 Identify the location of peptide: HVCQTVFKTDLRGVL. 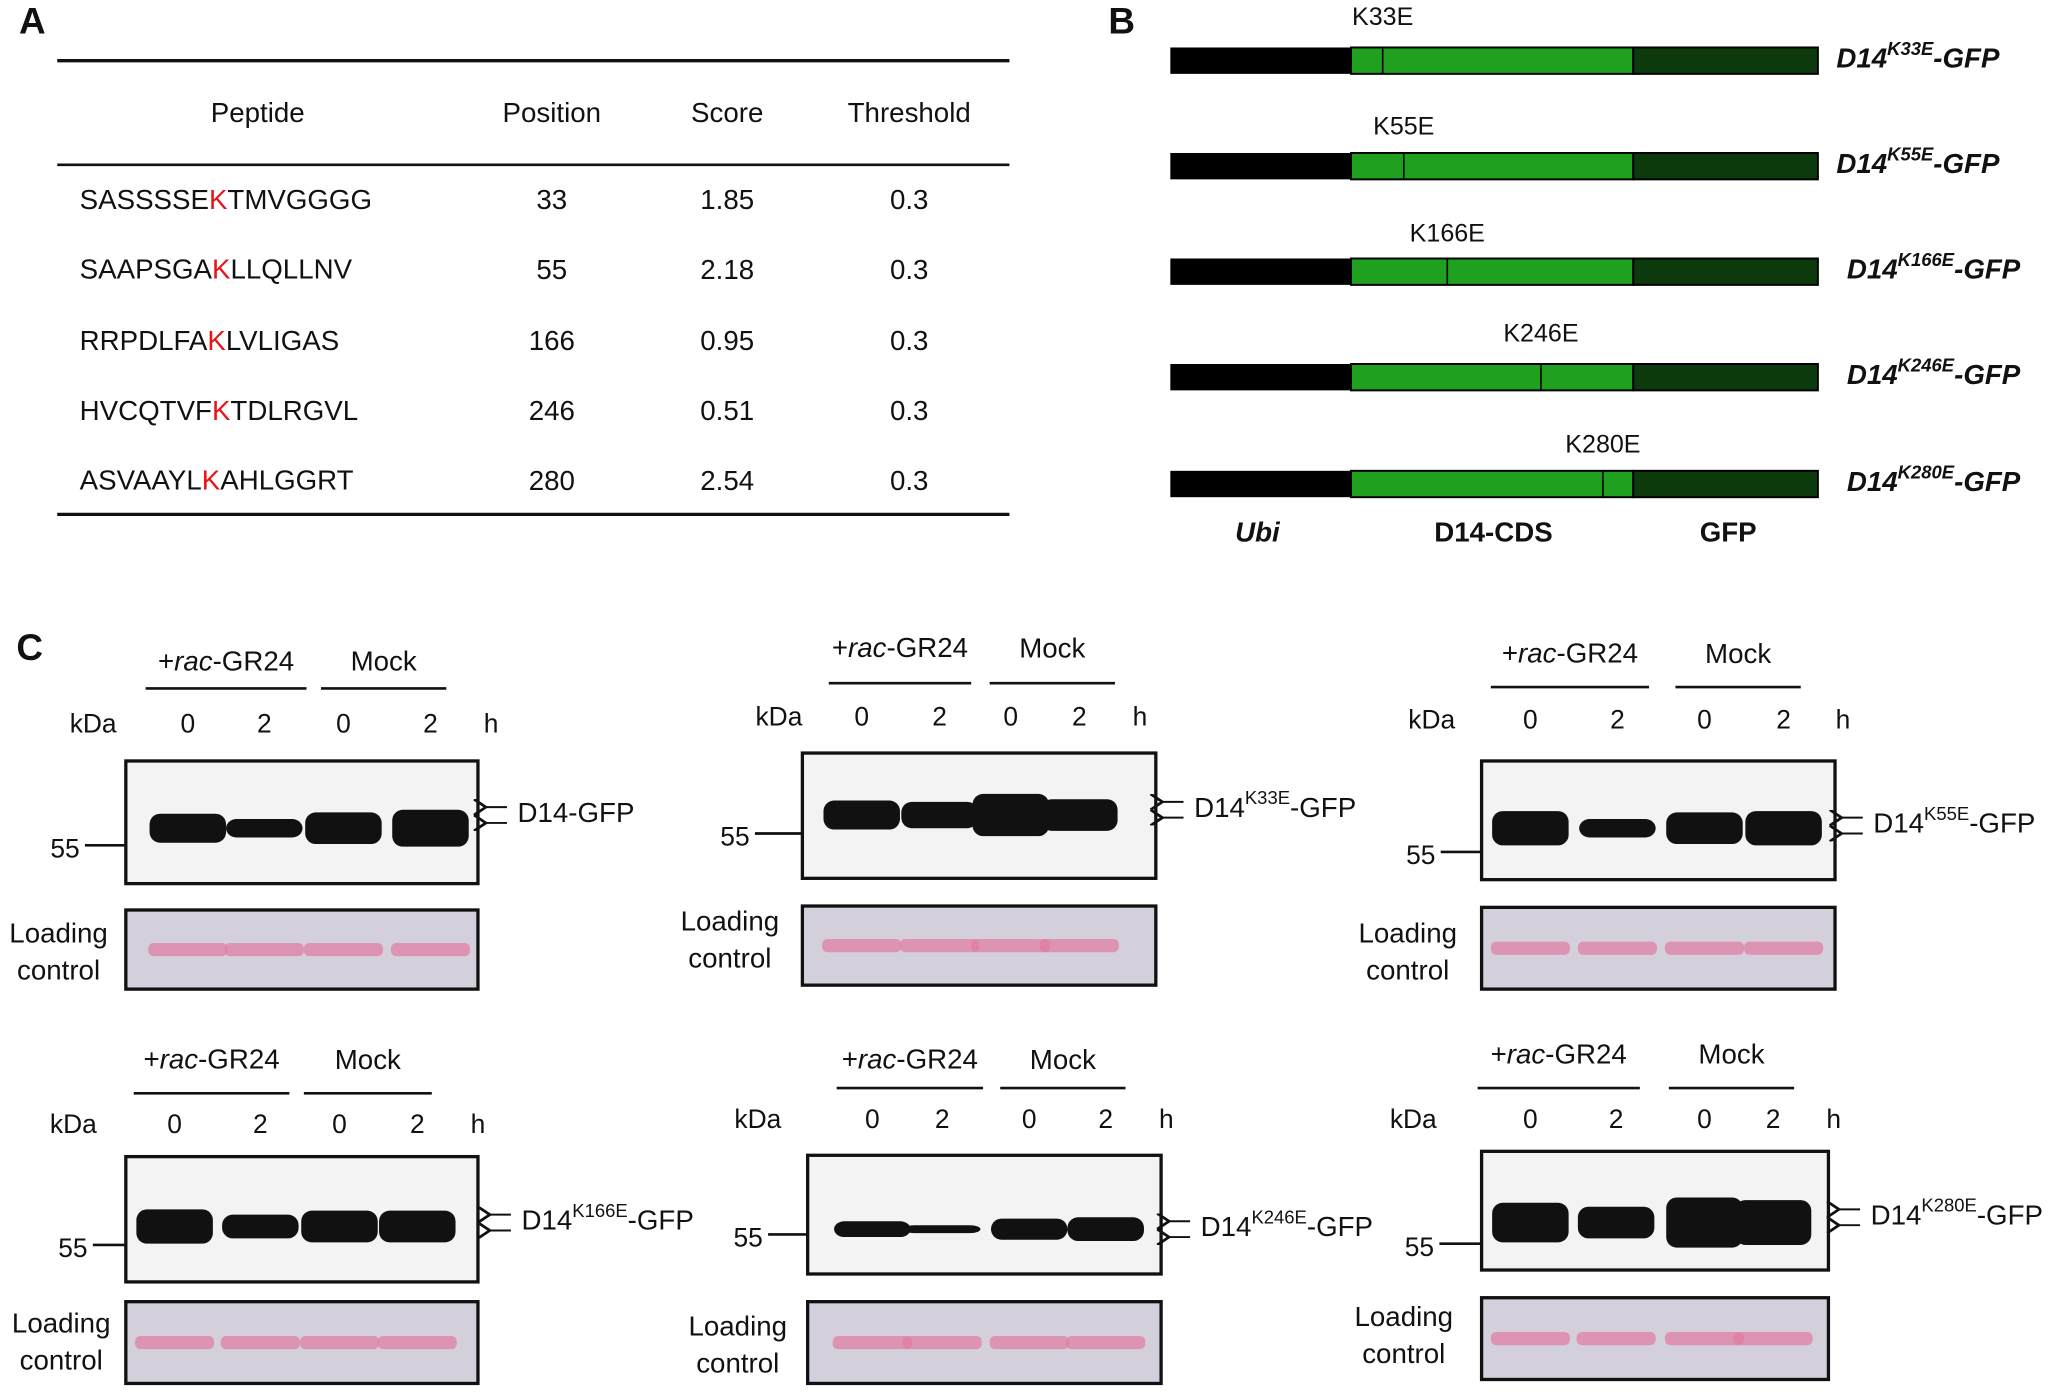
(219, 410).